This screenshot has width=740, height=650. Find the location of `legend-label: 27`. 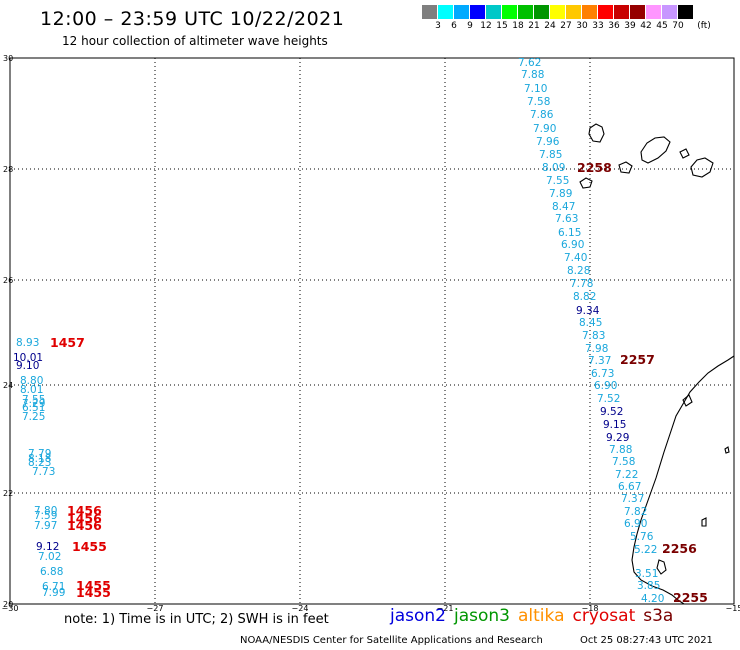

legend-label: 27 is located at coordinates (566, 26).